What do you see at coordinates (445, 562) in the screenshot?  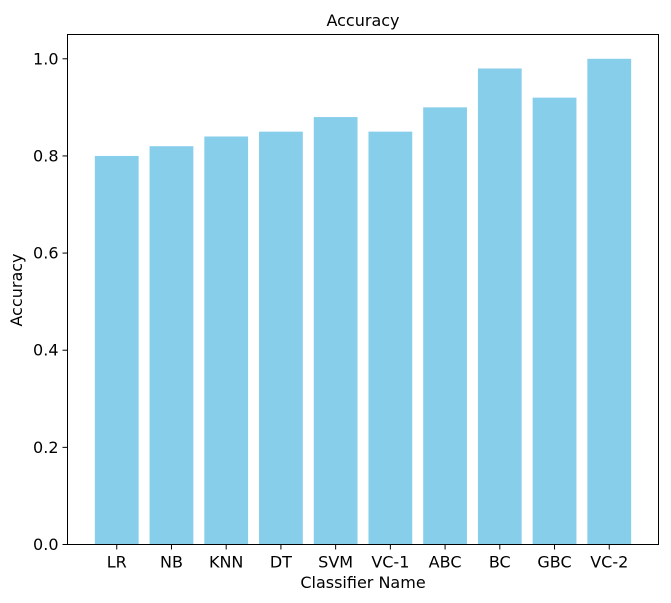 I see `x-tick-label: ABC` at bounding box center [445, 562].